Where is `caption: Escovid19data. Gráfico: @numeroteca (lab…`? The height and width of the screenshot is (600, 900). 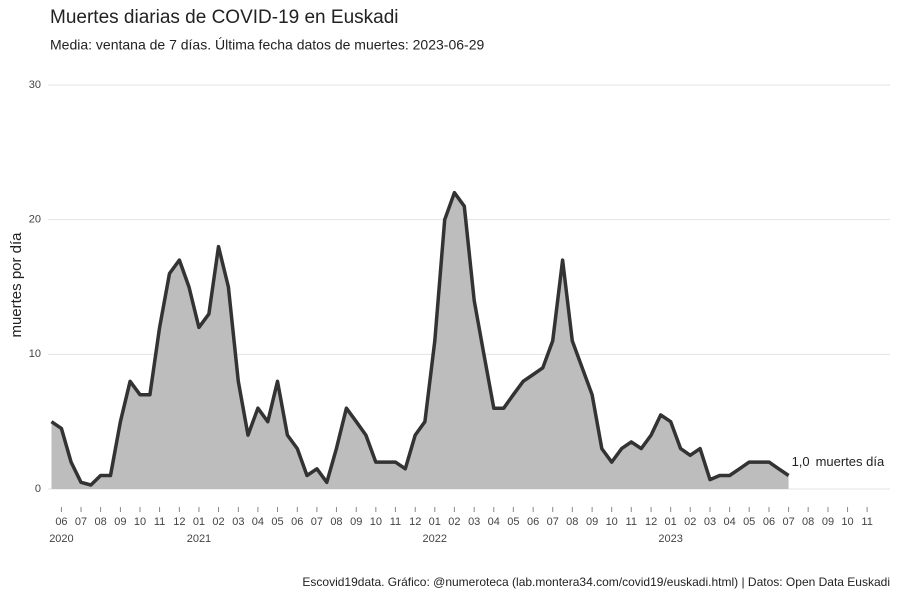 caption: Escovid19data. Gráfico: @numeroteca (lab… is located at coordinates (596, 582).